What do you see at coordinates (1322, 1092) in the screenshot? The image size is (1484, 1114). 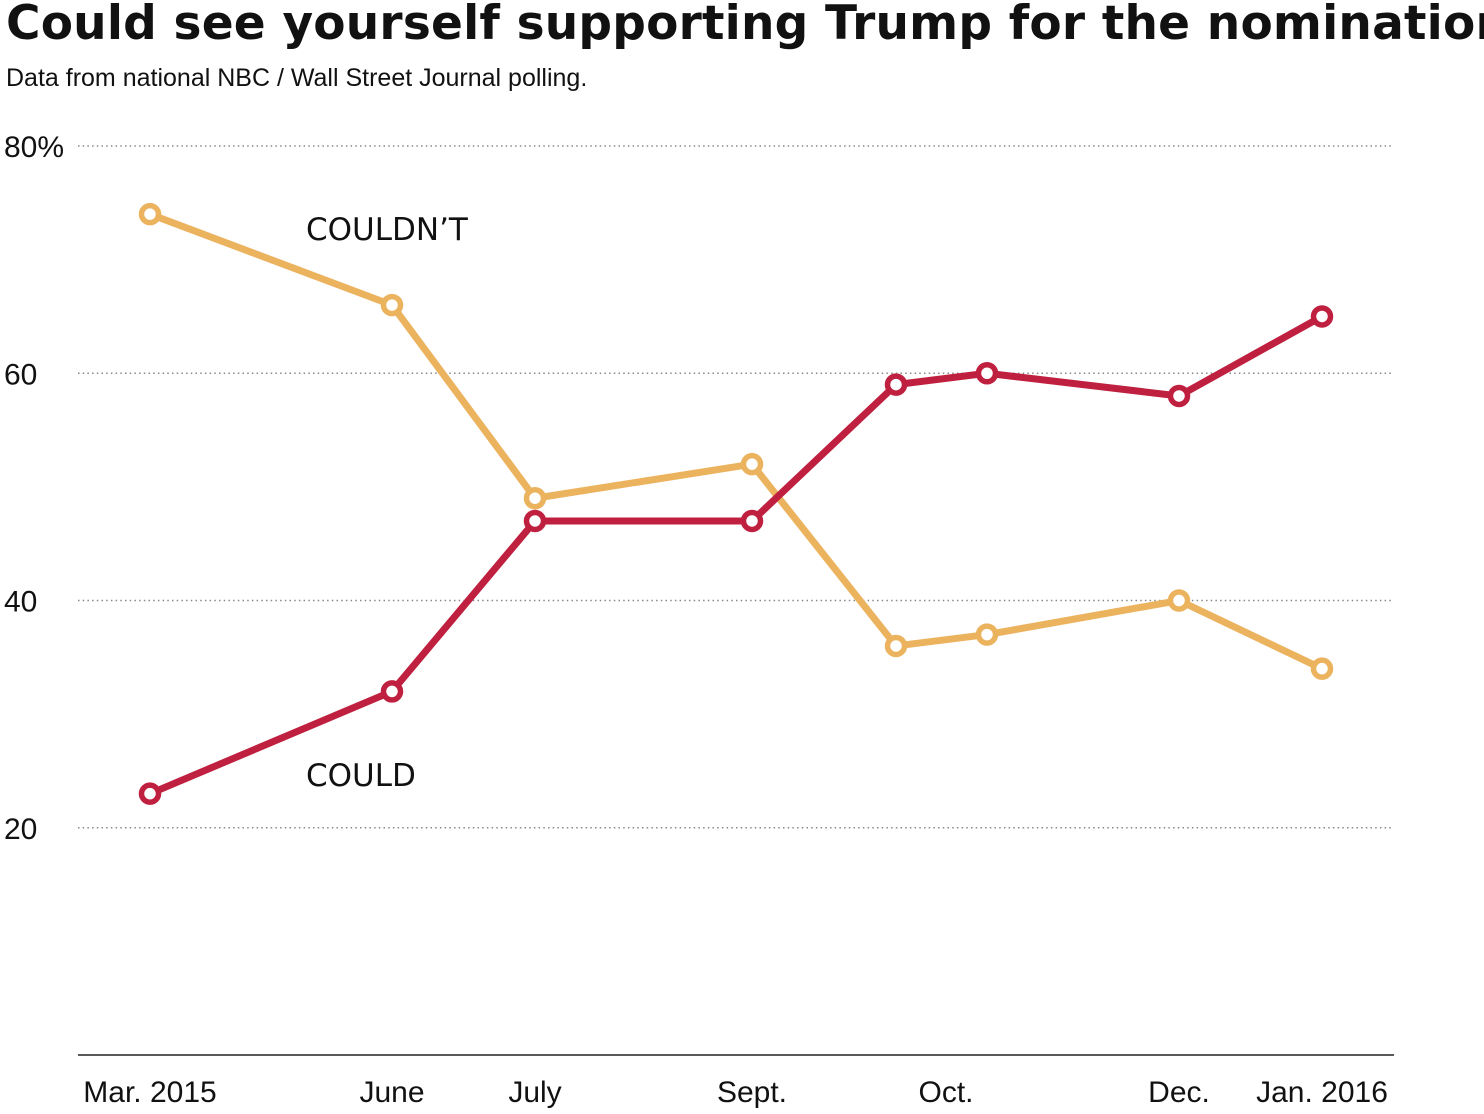 I see `x-tick-label: Jan. 2016` at bounding box center [1322, 1092].